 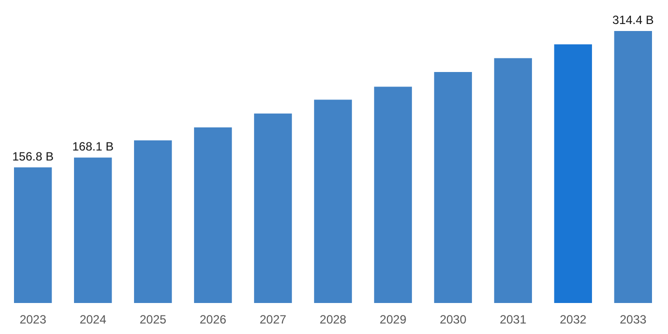 What do you see at coordinates (33, 156) in the screenshot?
I see `data-label: 156.8 B` at bounding box center [33, 156].